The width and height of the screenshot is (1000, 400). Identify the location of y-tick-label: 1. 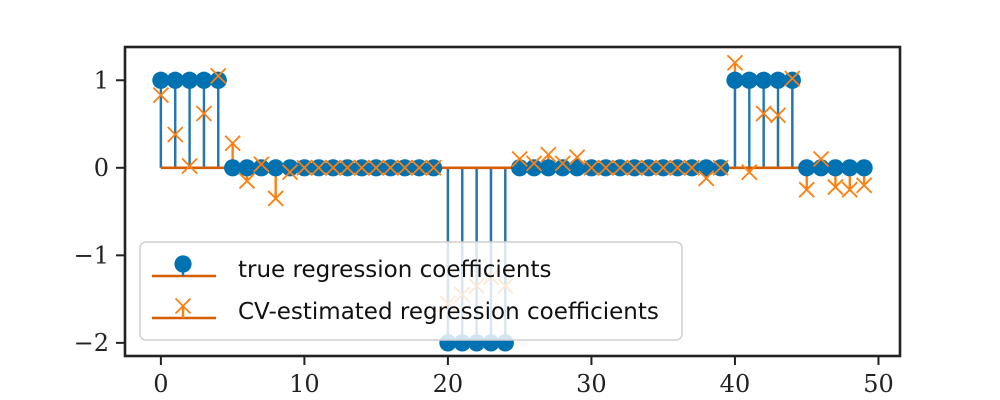
(101, 80).